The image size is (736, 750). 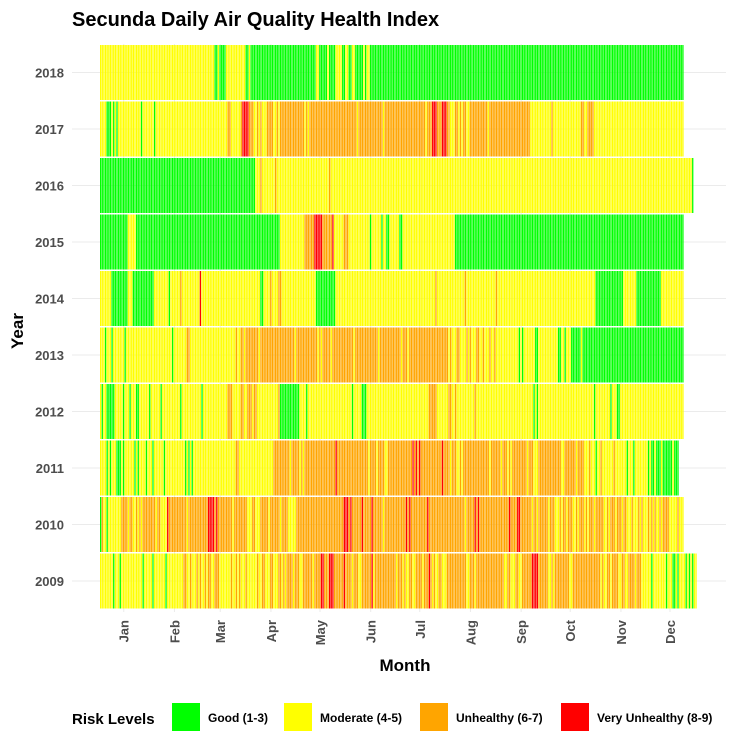 I want to click on x-tick-label: Sep, so click(x=521, y=632).